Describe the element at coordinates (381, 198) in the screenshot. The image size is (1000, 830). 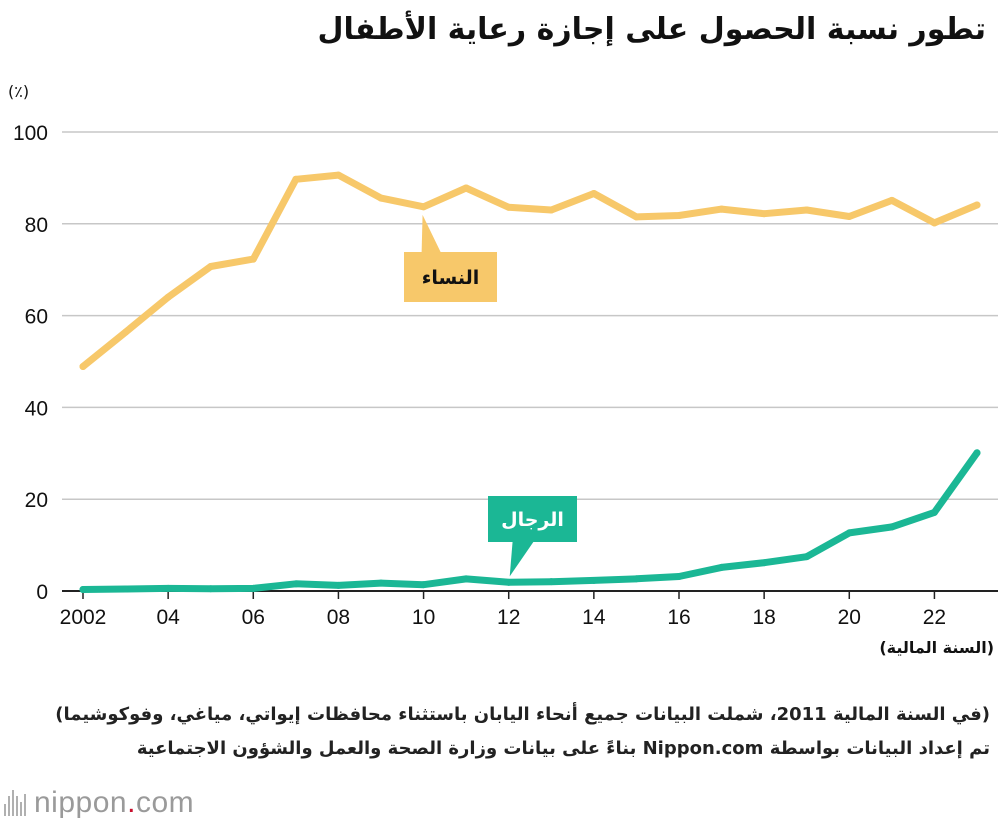
I see `data-point-women-2009` at that location.